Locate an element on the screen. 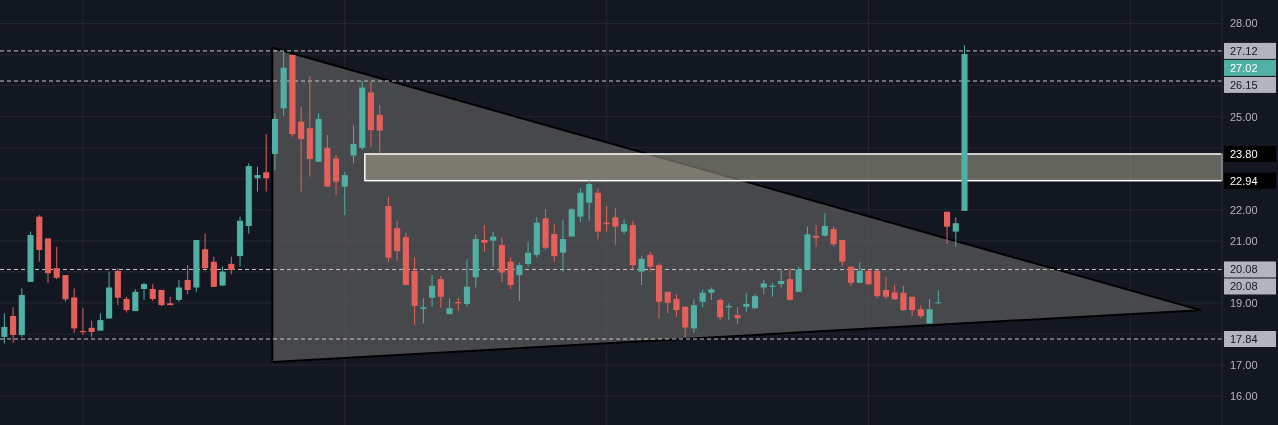 The height and width of the screenshot is (425, 1278). y-tick-label: 19.00 is located at coordinates (1244, 302).